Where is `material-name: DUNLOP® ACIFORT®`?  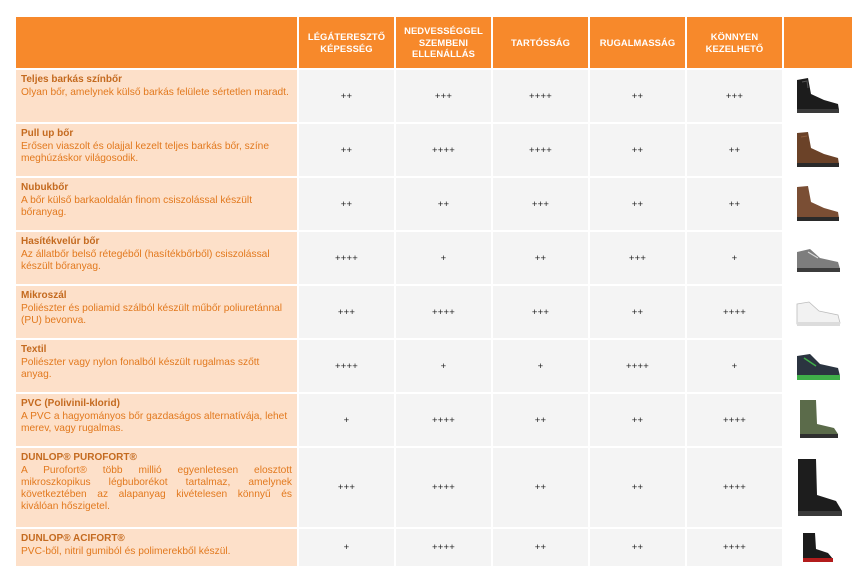
material-name: DUNLOP® ACIFORT® is located at coordinates (73, 538).